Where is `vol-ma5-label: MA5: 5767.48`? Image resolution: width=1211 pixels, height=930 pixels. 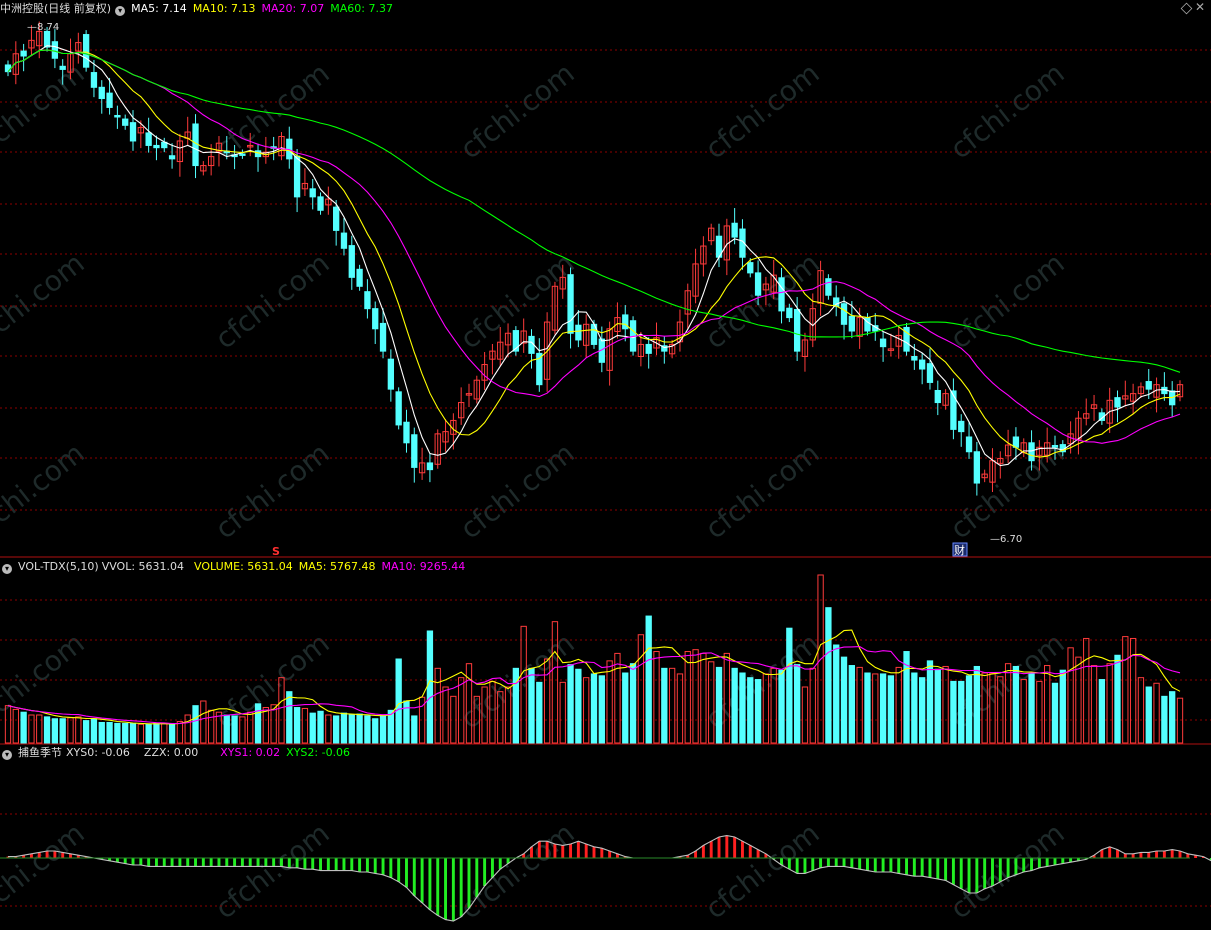
vol-ma5-label: MA5: 5767.48 is located at coordinates (337, 566).